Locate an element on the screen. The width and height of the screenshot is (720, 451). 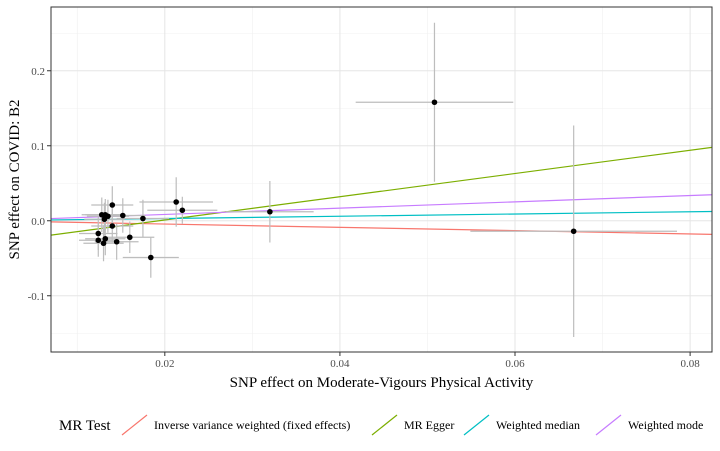
y-axis-title: SNP effect on COVID: B2 is located at coordinates (15, 180).